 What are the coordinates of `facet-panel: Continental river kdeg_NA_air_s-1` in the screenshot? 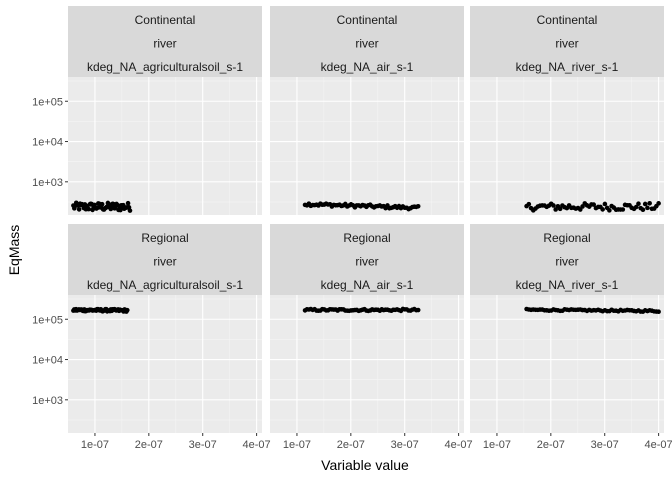 It's located at (367, 110).